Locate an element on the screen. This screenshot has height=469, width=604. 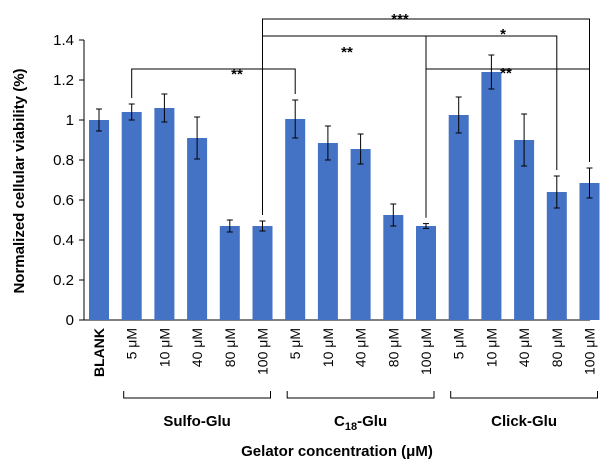
y-tick-label: 0.8 is located at coordinates (63, 160).